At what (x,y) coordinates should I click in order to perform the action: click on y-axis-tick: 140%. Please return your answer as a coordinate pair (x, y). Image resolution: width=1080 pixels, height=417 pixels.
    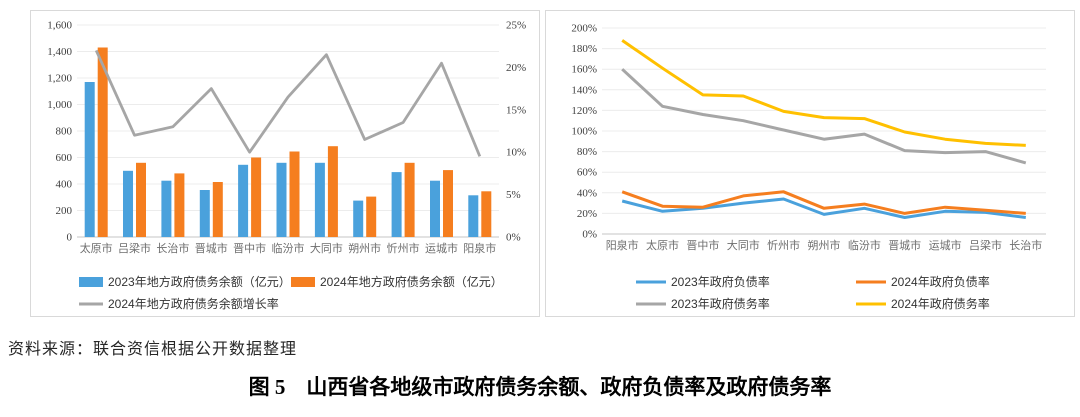
    Looking at the image, I should click on (584, 90).